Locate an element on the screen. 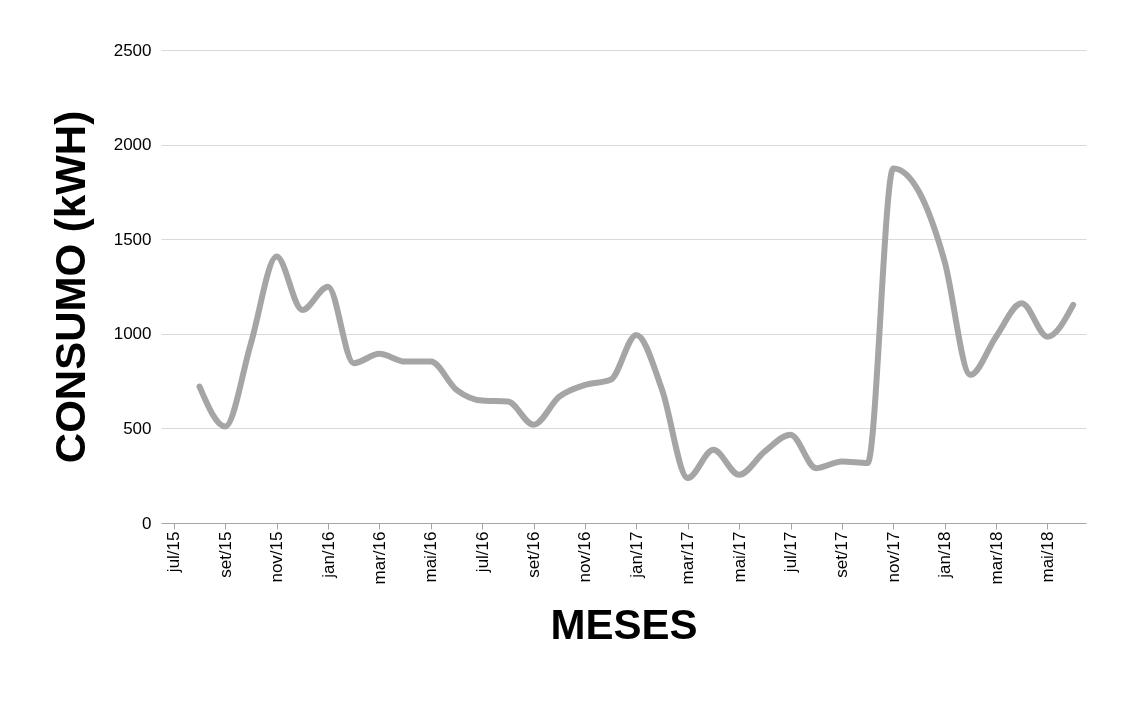 This screenshot has width=1131, height=709. x-tick-label: set/16 is located at coordinates (534, 554).